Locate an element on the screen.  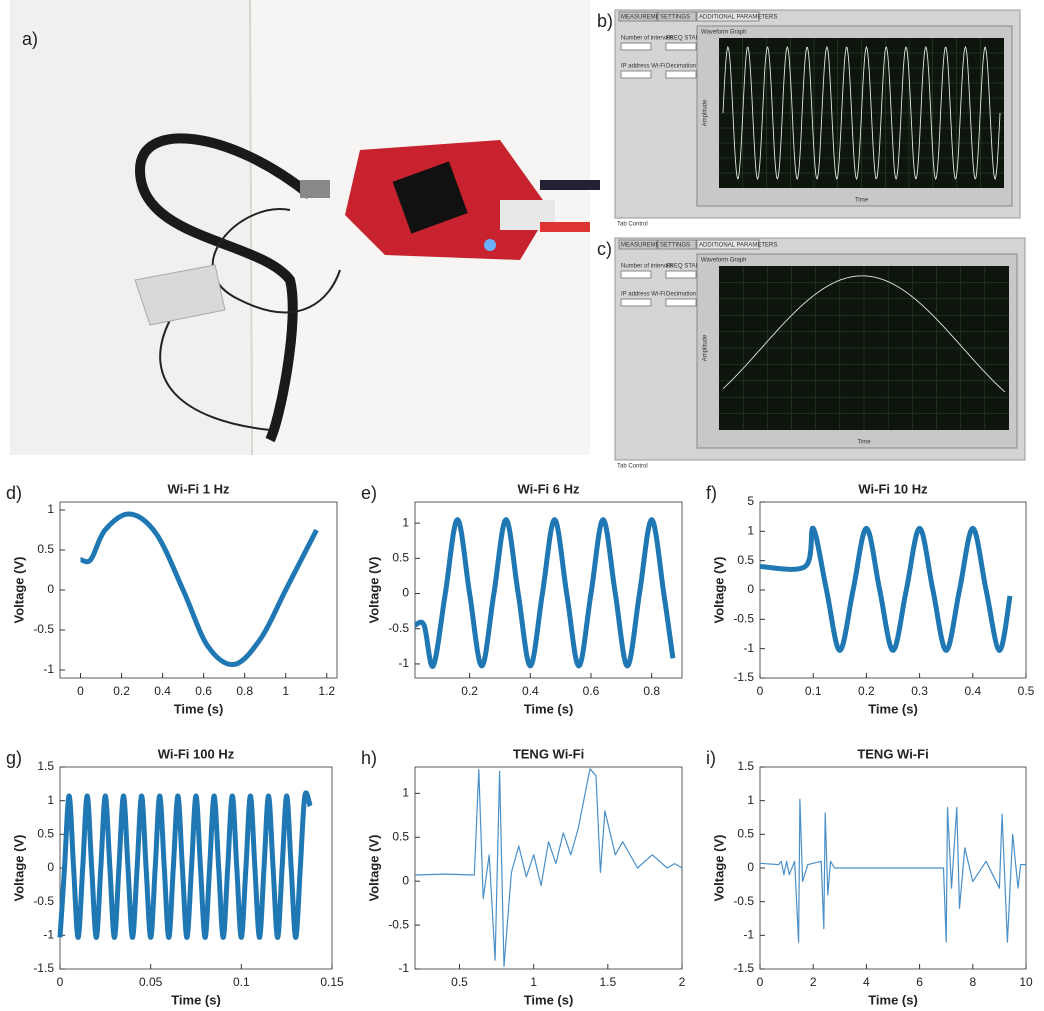
y-tick-label: -1 is located at coordinates (48, 669).